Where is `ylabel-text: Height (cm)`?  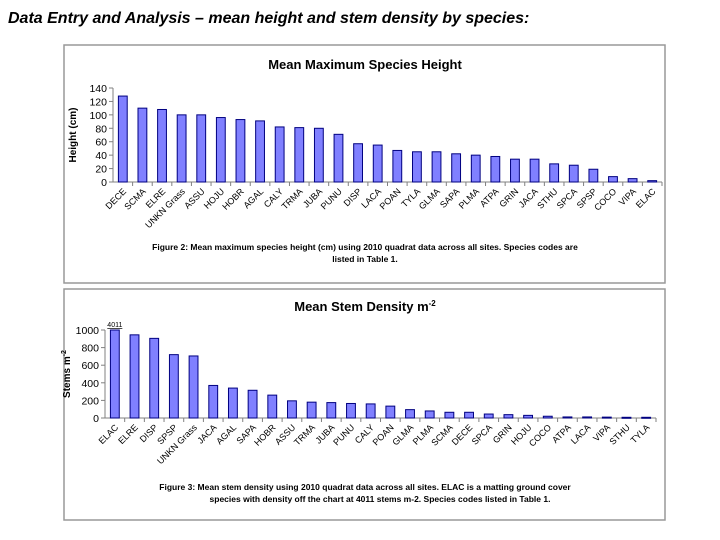
ylabel-text: Height (cm) is located at coordinates (73, 135).